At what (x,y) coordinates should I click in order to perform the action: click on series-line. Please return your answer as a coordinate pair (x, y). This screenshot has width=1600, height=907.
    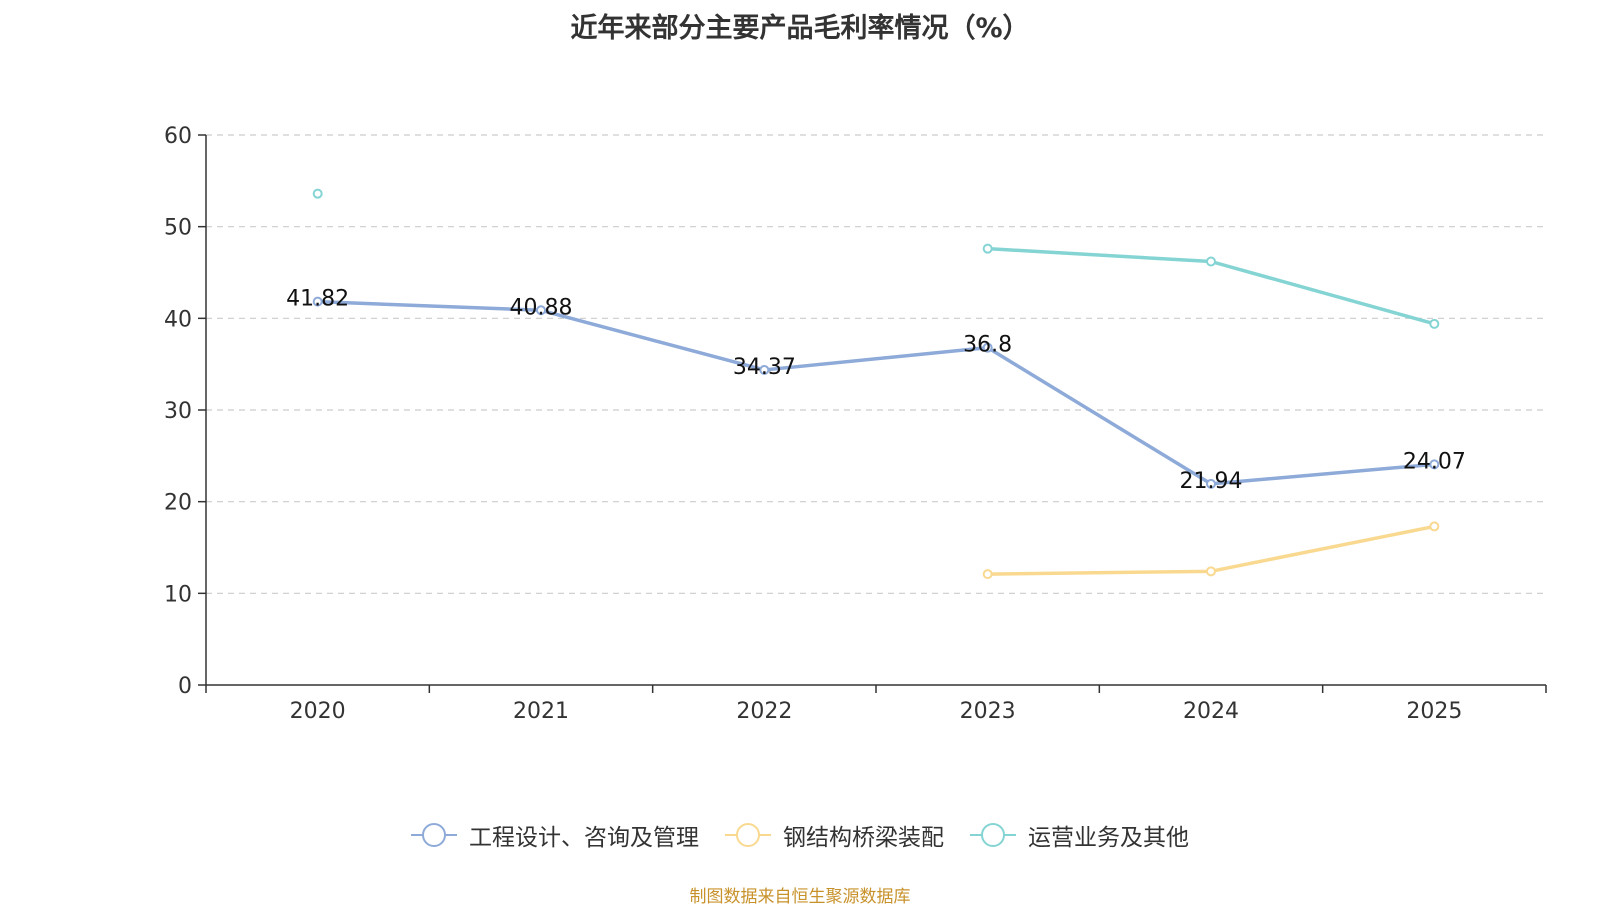
    Looking at the image, I should click on (876, 392).